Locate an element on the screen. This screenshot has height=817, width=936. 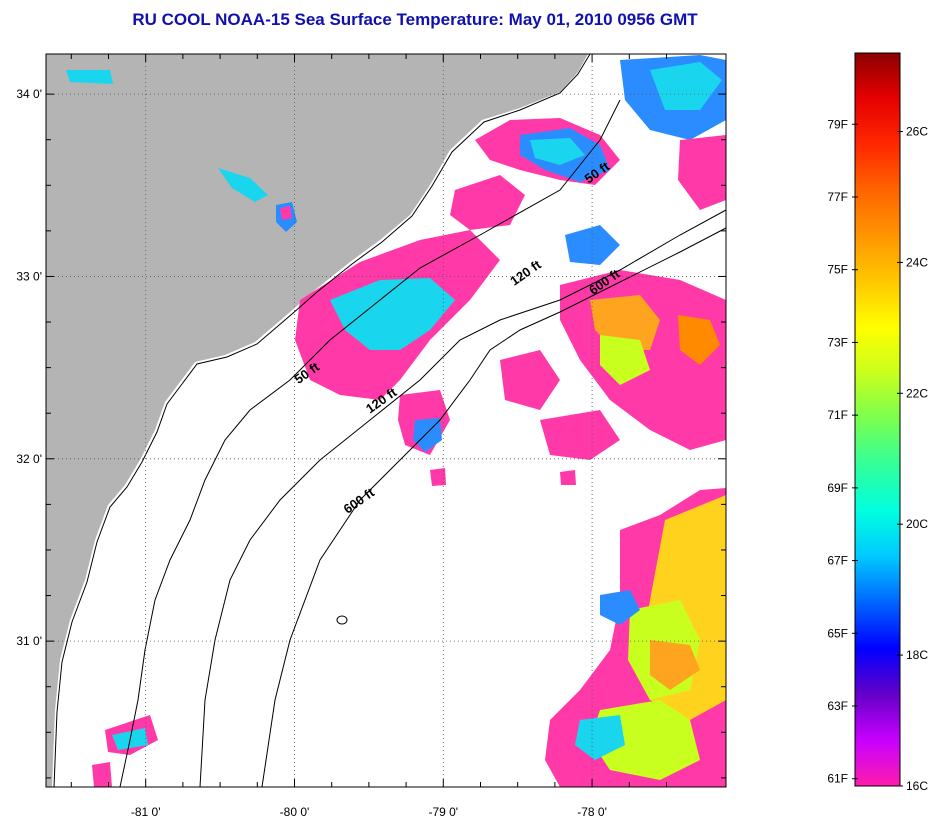
colorbar-f-label: 73F is located at coordinates (837, 342).